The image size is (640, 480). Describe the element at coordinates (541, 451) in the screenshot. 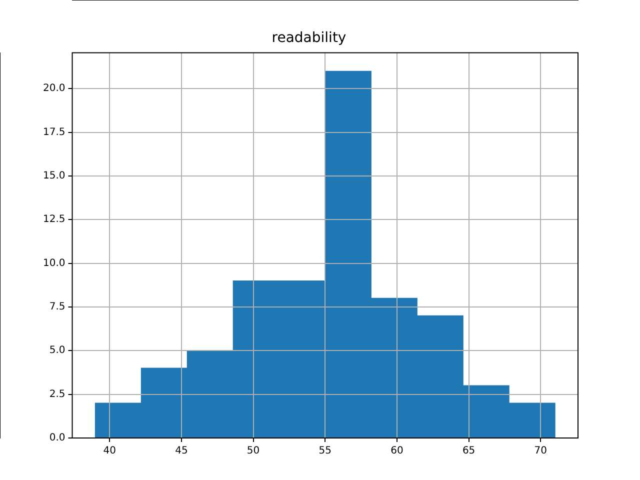

I see `x-tick-label: 70` at that location.